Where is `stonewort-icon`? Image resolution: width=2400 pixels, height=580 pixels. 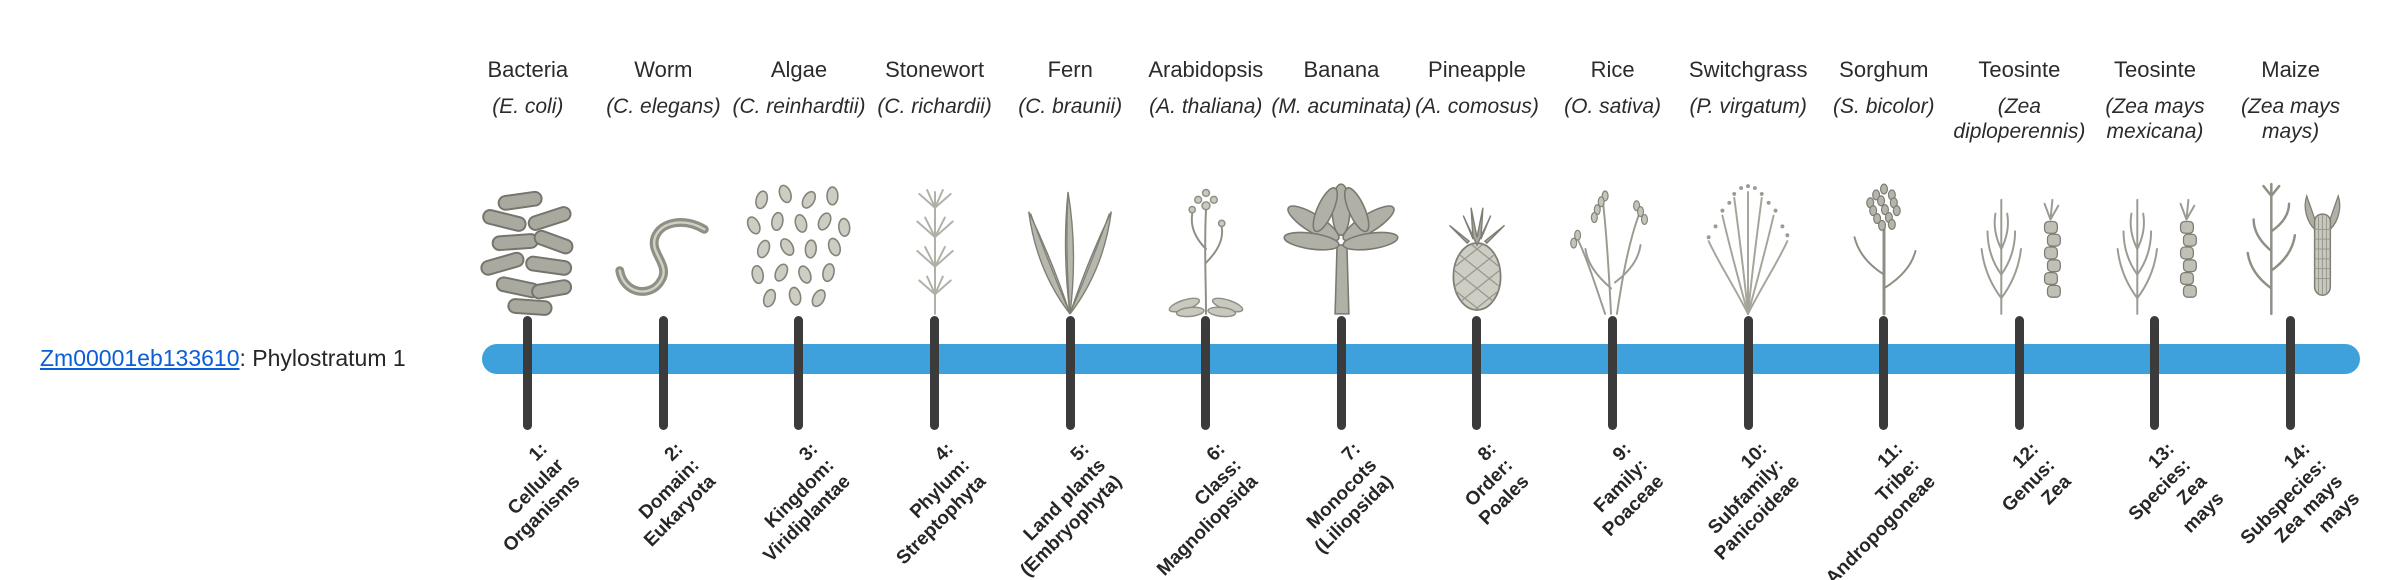
stonewort-icon is located at coordinates (935, 249).